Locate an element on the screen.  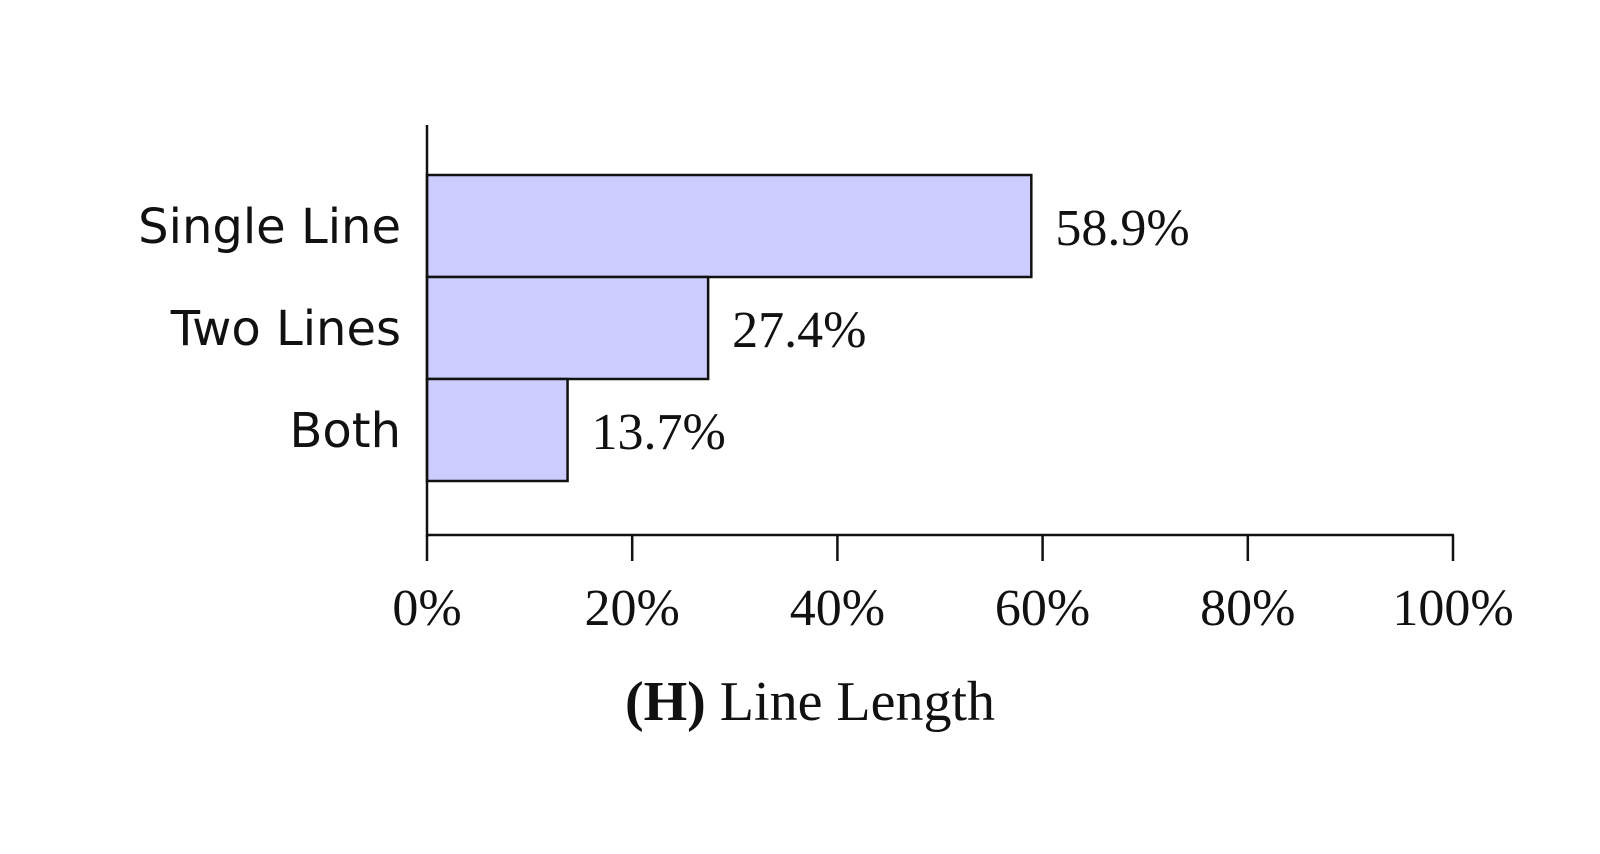
x-tick-label-0: 0% is located at coordinates (426, 608).